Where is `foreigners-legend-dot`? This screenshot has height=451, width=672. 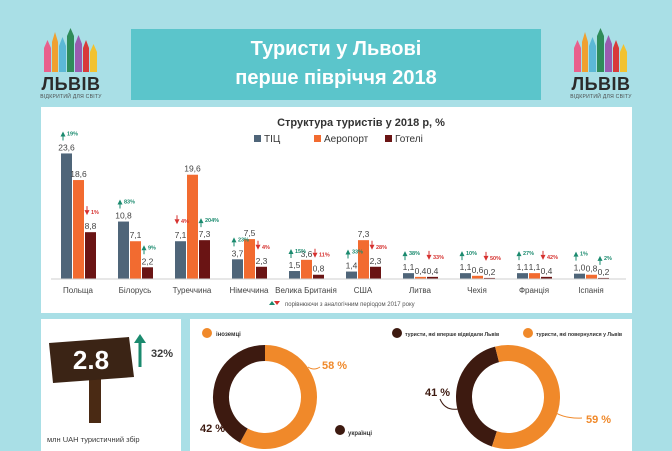
foreigners-legend-dot is located at coordinates (207, 333).